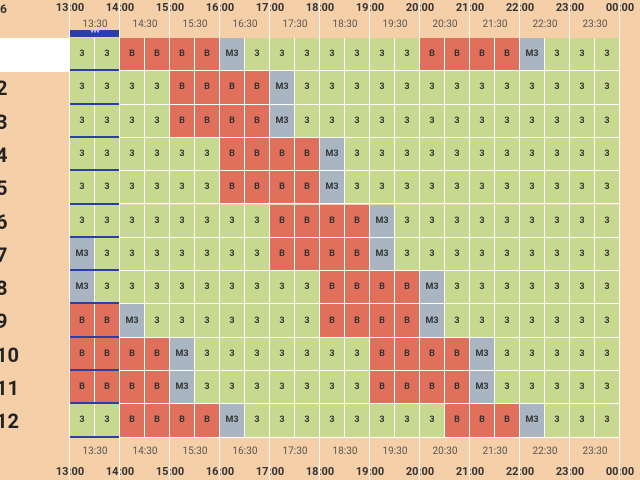  Describe the element at coordinates (95, 24) in the screenshot. I see `half-hour-label-top: 13:30` at that location.